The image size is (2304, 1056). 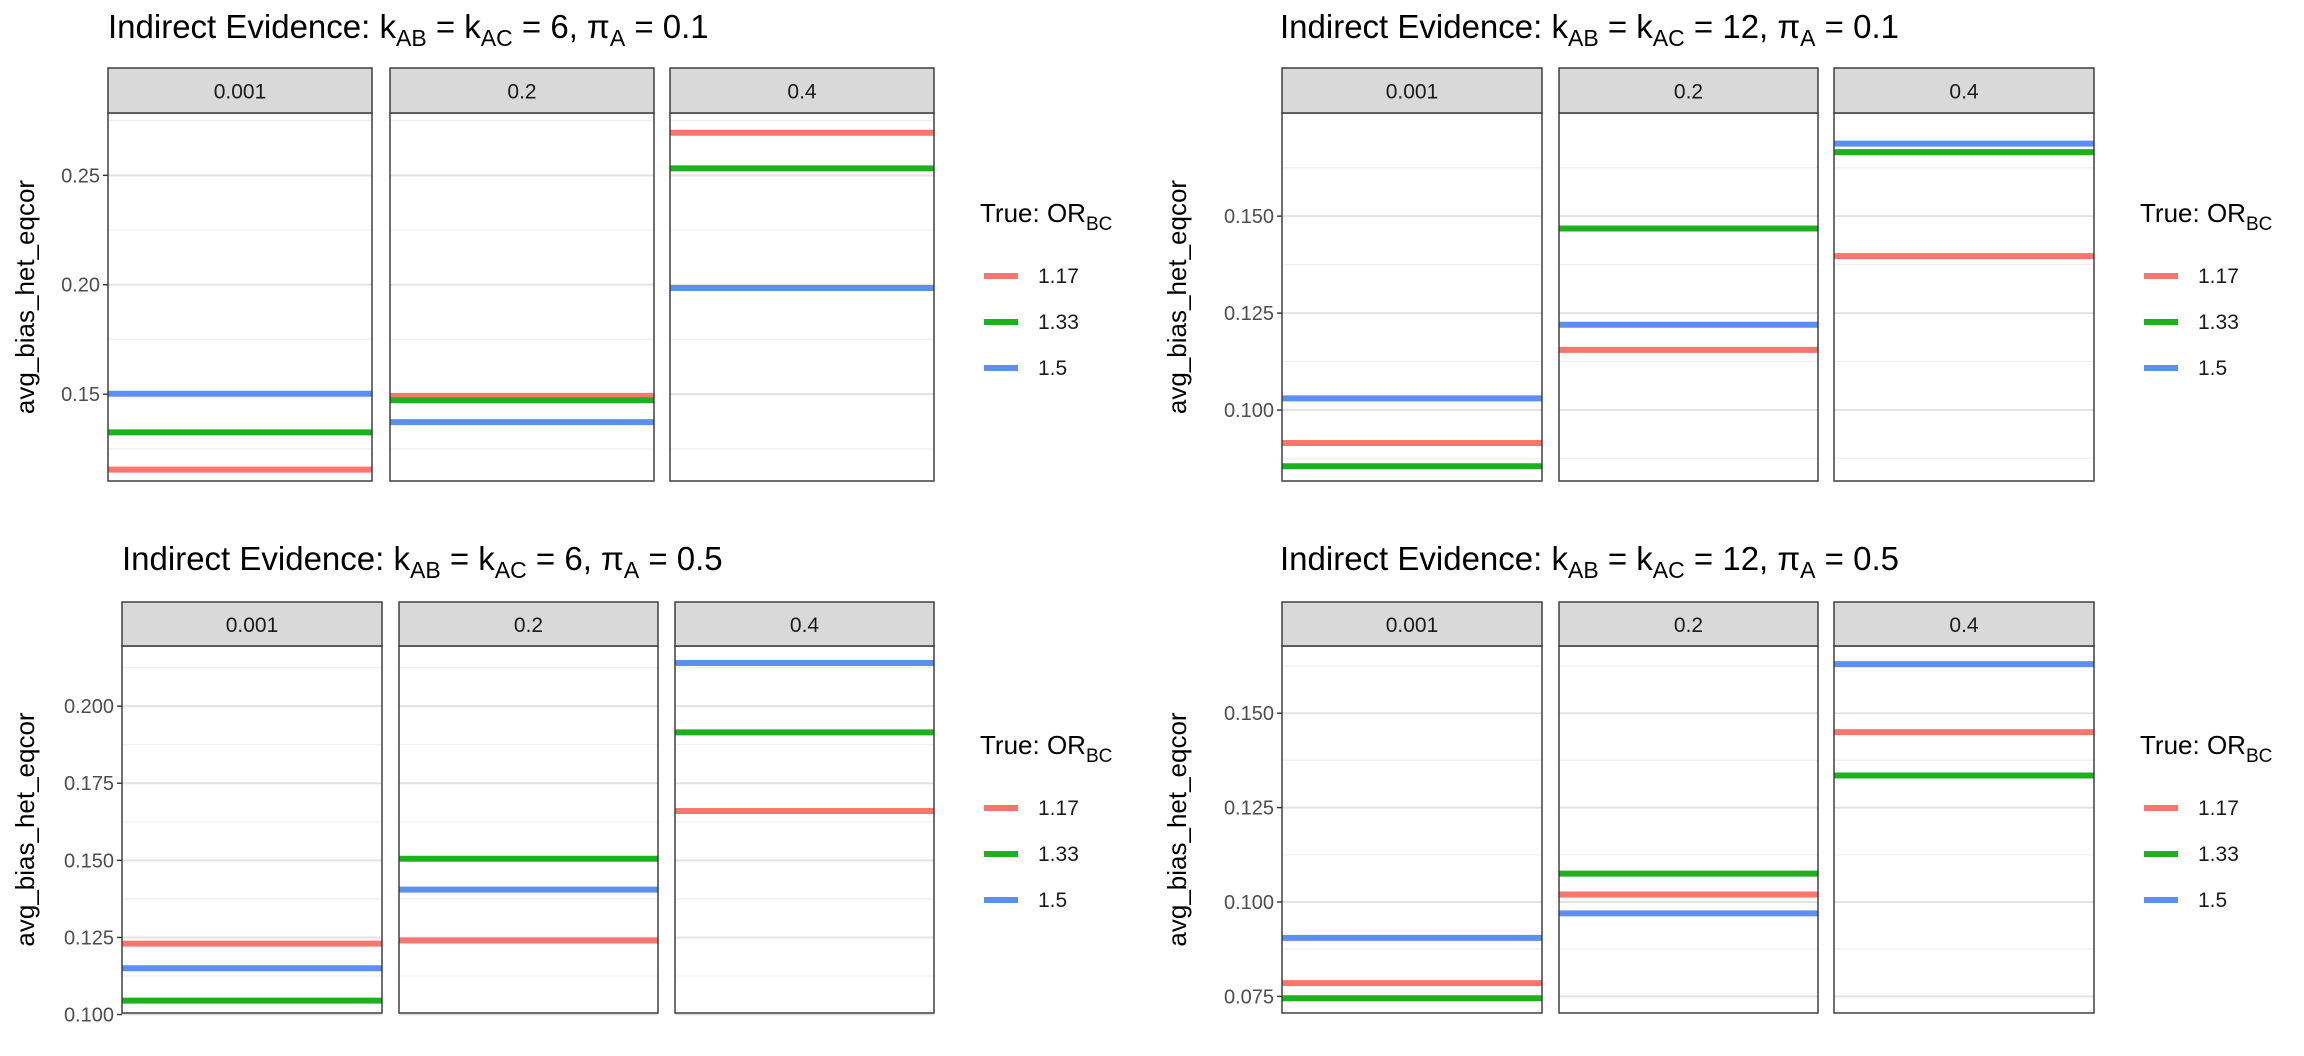 What do you see at coordinates (89, 784) in the screenshot?
I see `y-tick-label: 0.175` at bounding box center [89, 784].